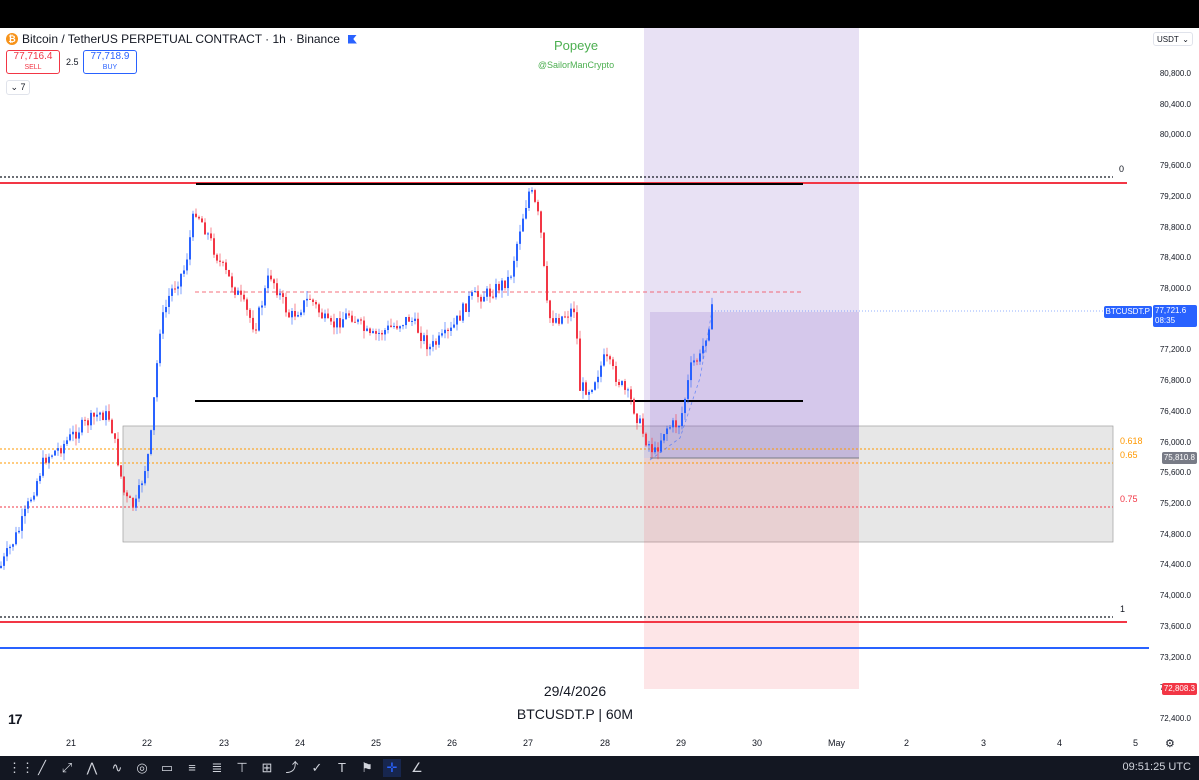 The image size is (1199, 780). Describe the element at coordinates (576, 65) in the screenshot. I see `watermark-handle: @SailorManCrypto` at that location.